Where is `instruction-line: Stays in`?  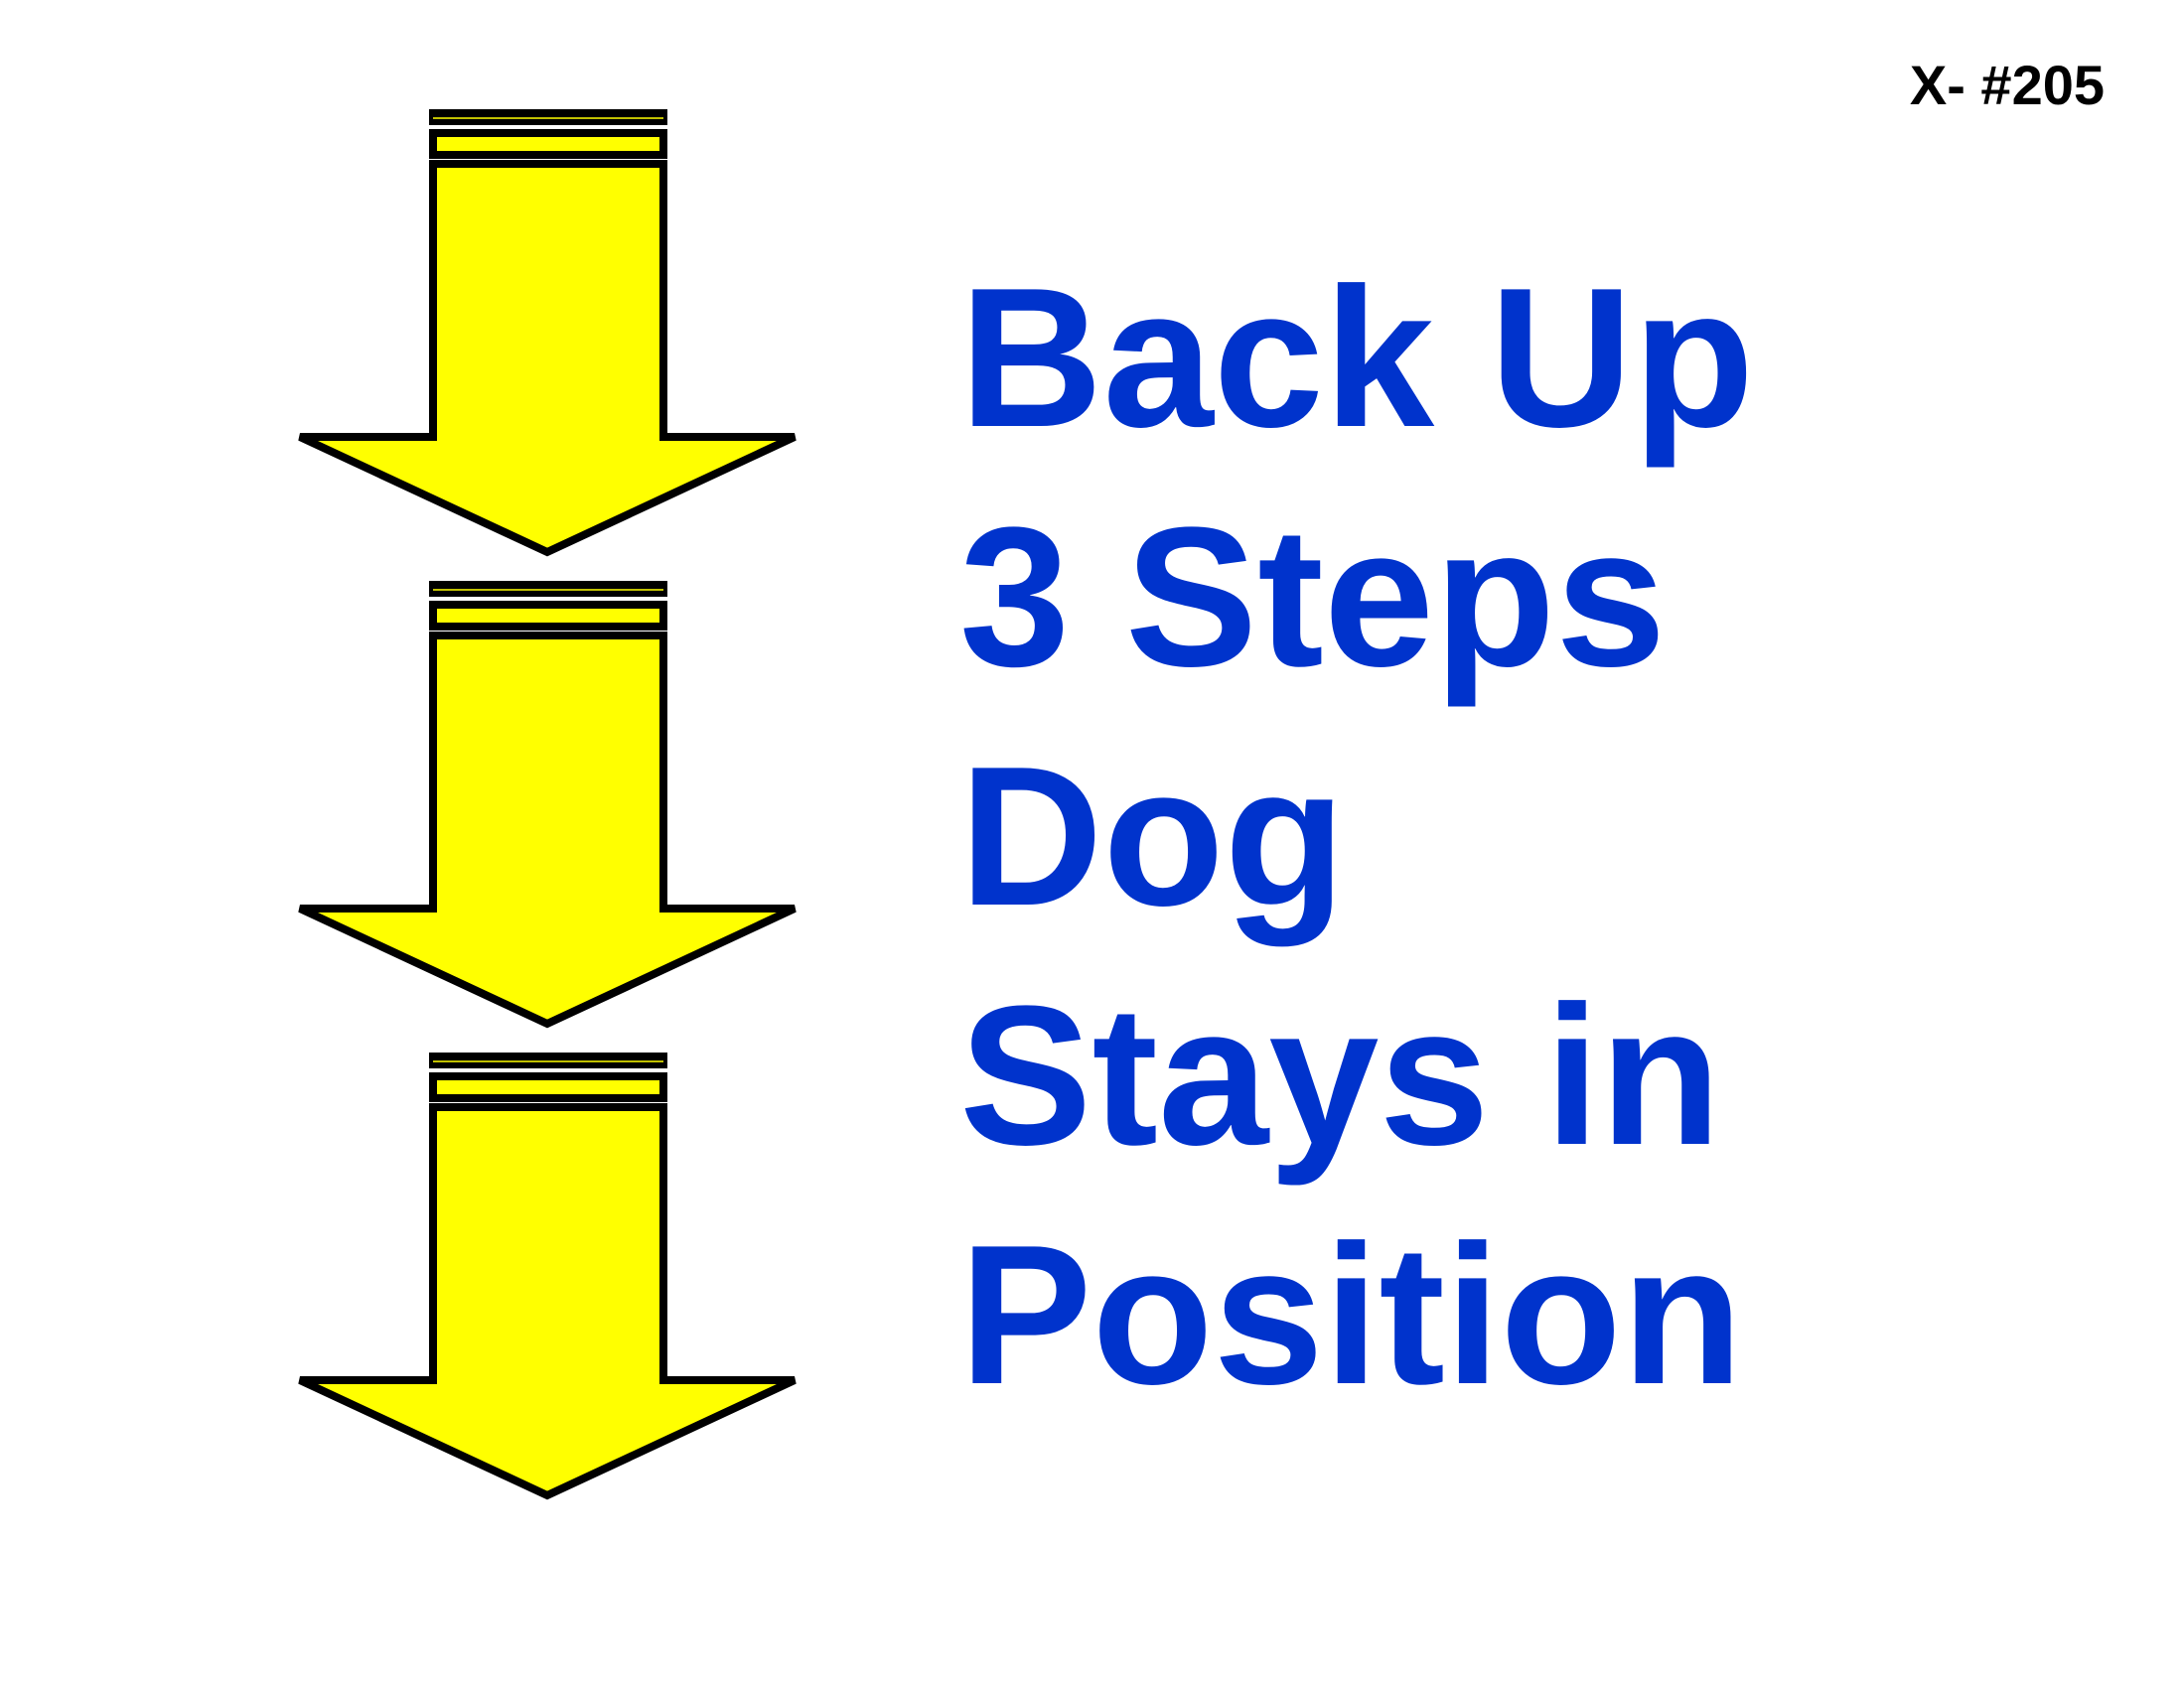
instruction-line: Stays in is located at coordinates (1340, 1076).